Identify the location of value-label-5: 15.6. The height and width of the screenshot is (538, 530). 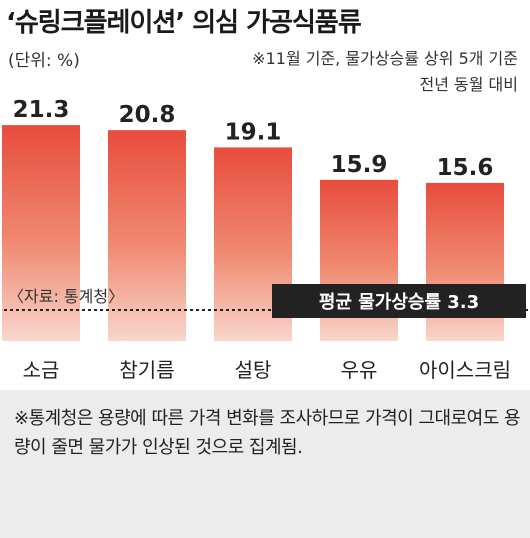
(465, 168).